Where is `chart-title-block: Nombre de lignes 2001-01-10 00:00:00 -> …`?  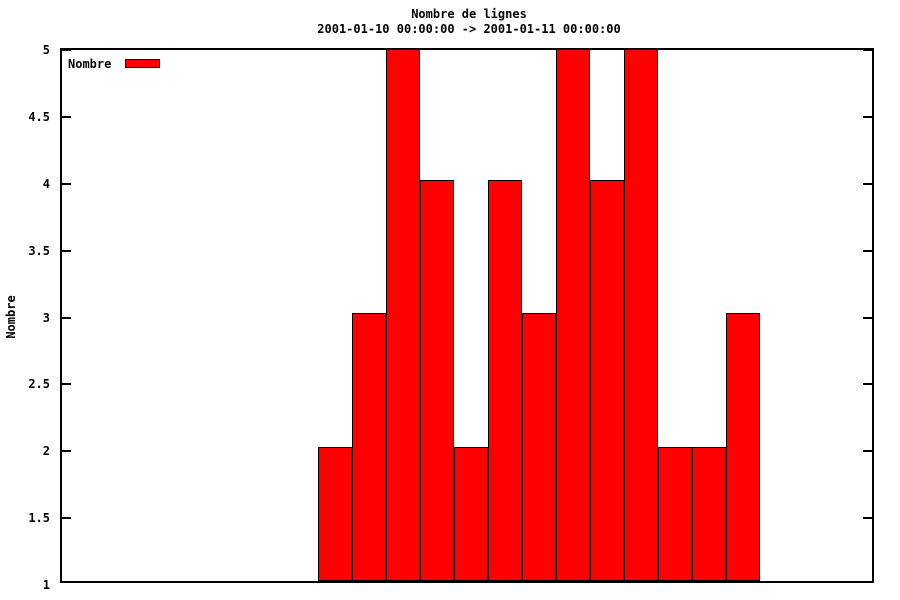
chart-title-block: Nombre de lignes 2001-01-10 00:00:00 -> … is located at coordinates (469, 22).